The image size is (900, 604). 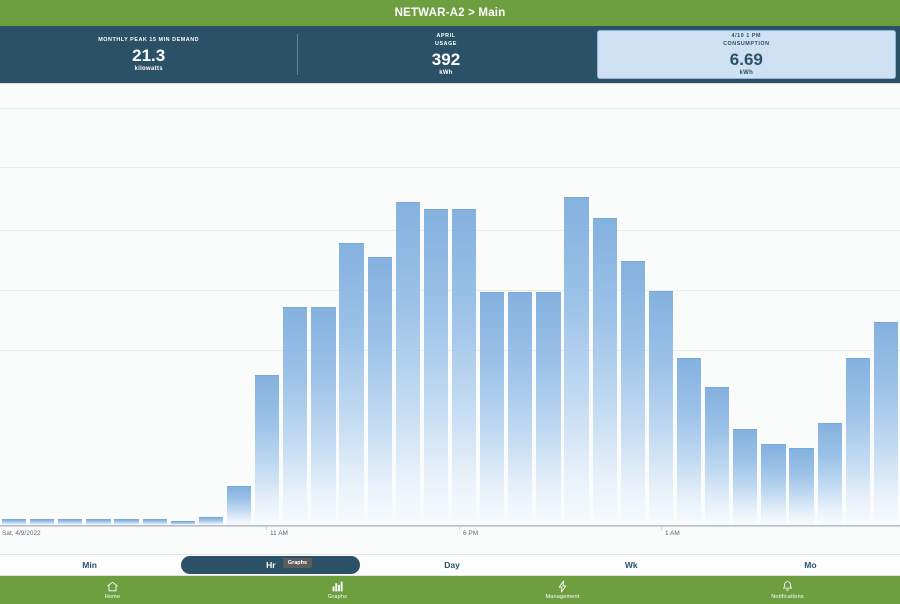 What do you see at coordinates (279, 533) in the screenshot?
I see `x-axis-tick-label: 11 AM` at bounding box center [279, 533].